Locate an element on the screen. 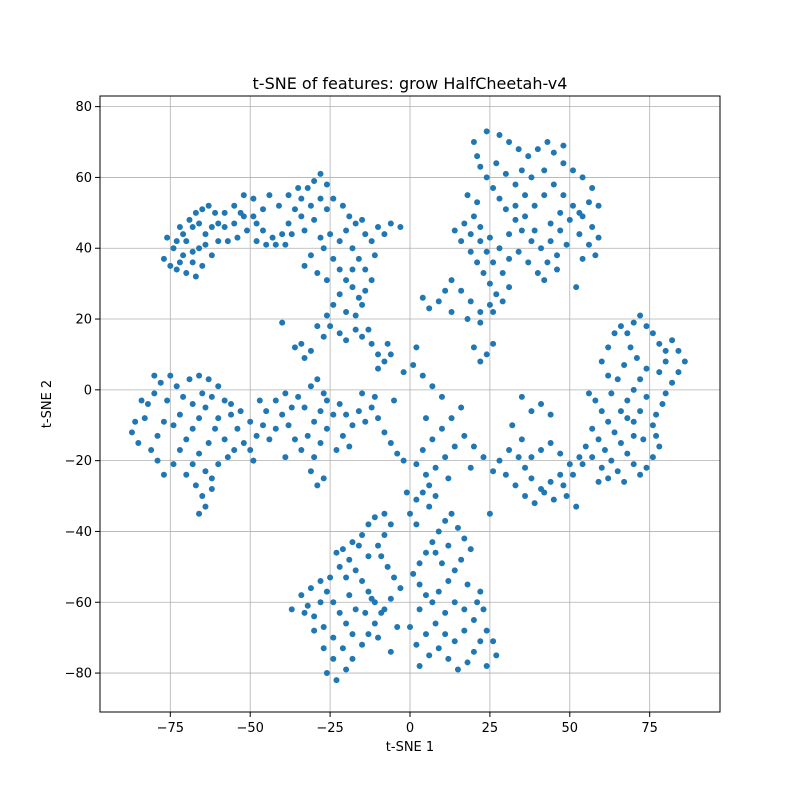 The image size is (800, 800). y-axis-label: t-SNE 2 is located at coordinates (47, 404).